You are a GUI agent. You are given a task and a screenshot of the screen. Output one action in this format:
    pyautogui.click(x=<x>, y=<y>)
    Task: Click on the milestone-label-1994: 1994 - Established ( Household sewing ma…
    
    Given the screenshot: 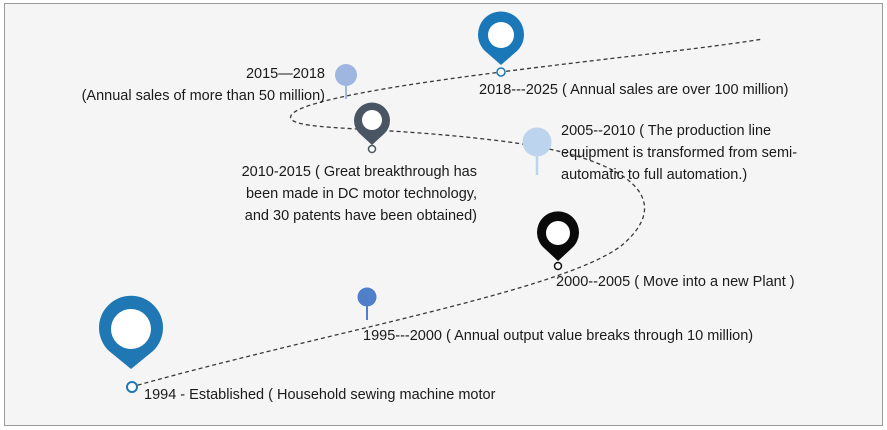 What is the action you would take?
    pyautogui.click(x=319, y=395)
    